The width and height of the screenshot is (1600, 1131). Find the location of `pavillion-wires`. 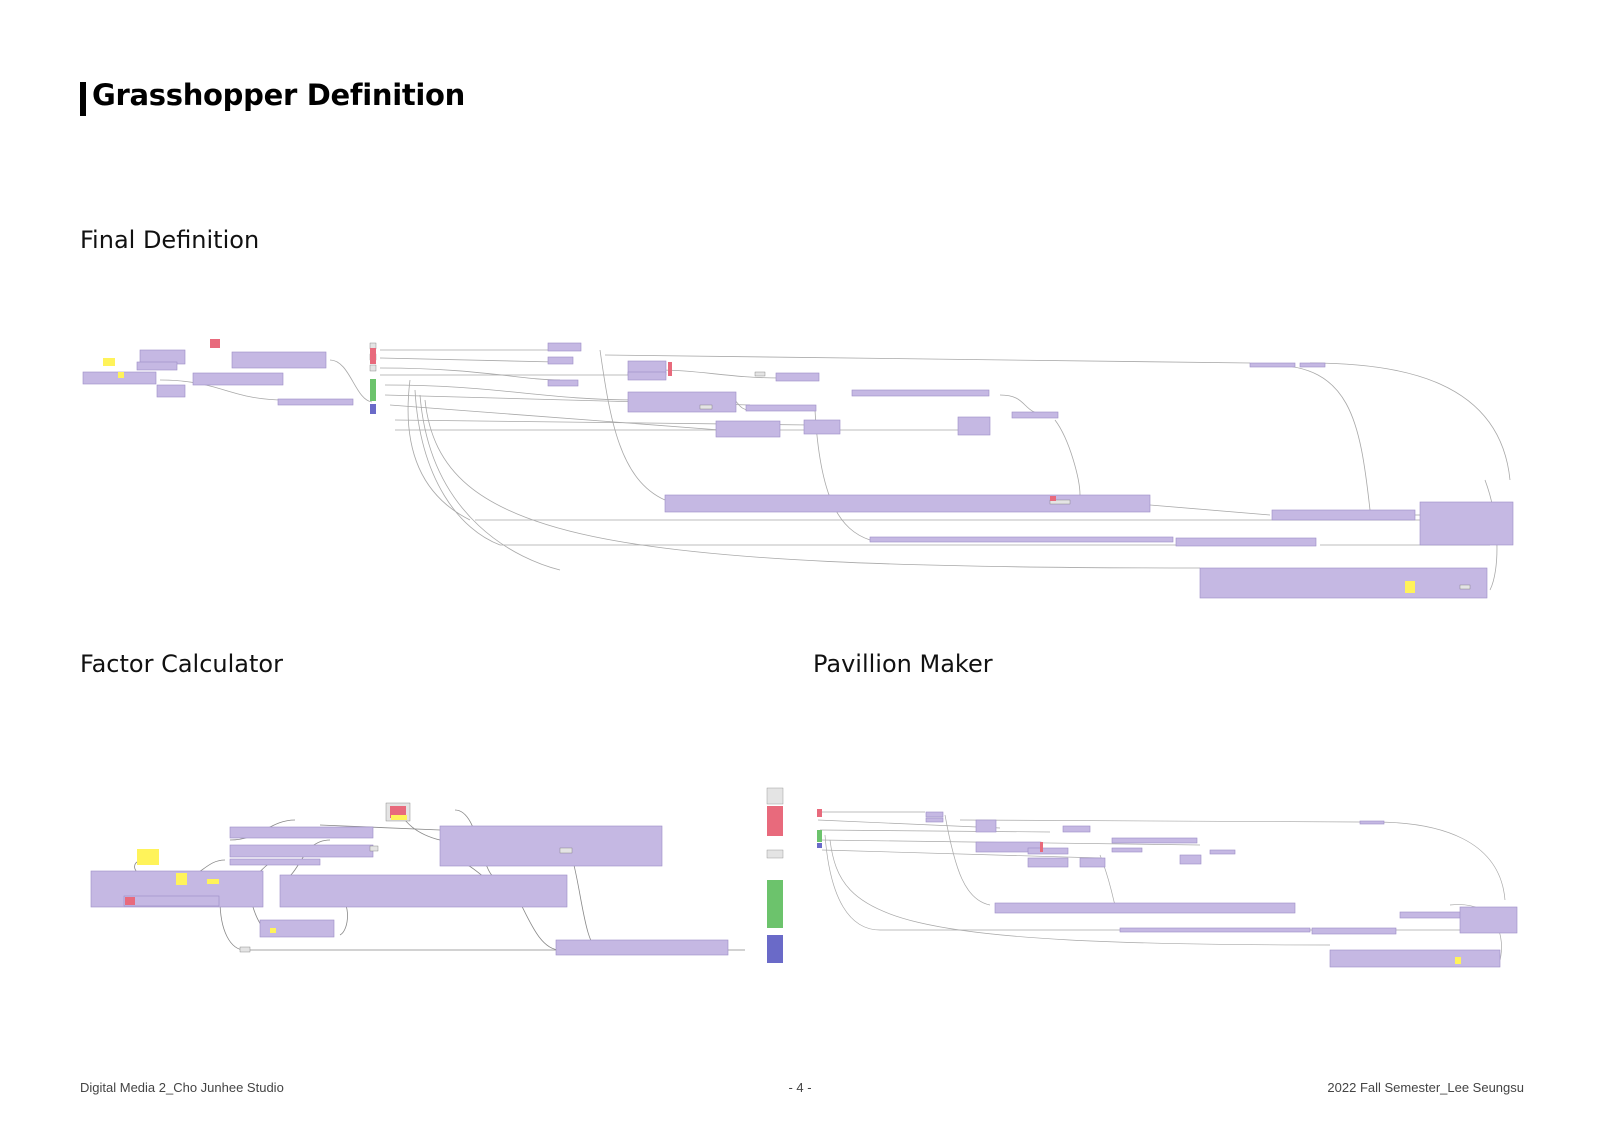

pavillion-wires is located at coordinates (1161, 886).